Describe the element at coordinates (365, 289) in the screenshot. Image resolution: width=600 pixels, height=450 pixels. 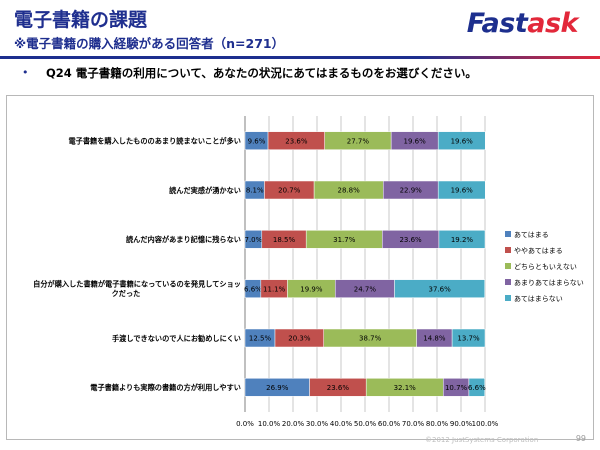
I see `data-label: 24.7%` at that location.